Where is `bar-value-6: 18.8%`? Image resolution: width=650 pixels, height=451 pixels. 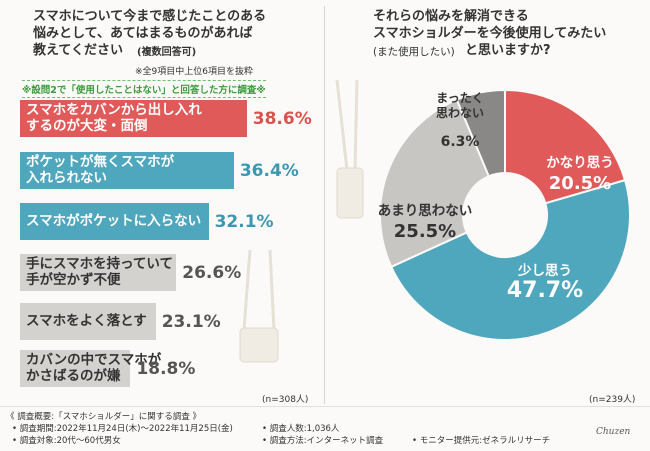 bar-value-6: 18.8% is located at coordinates (166, 369).